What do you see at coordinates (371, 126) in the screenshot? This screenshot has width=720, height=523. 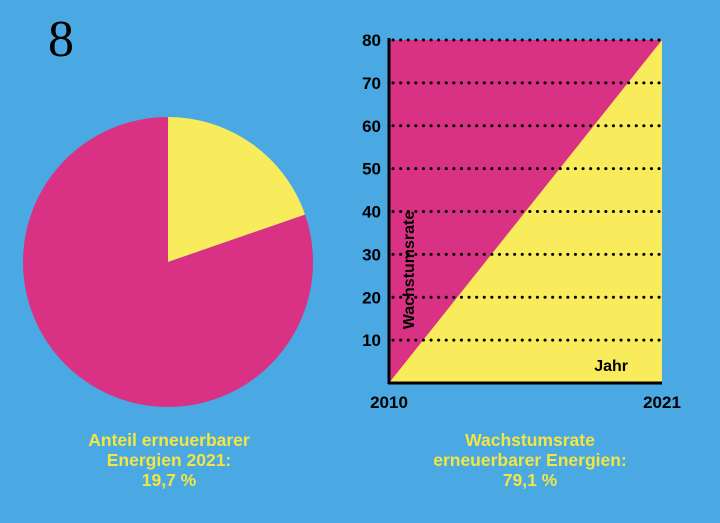 I see `y-tick-label: 60` at bounding box center [371, 126].